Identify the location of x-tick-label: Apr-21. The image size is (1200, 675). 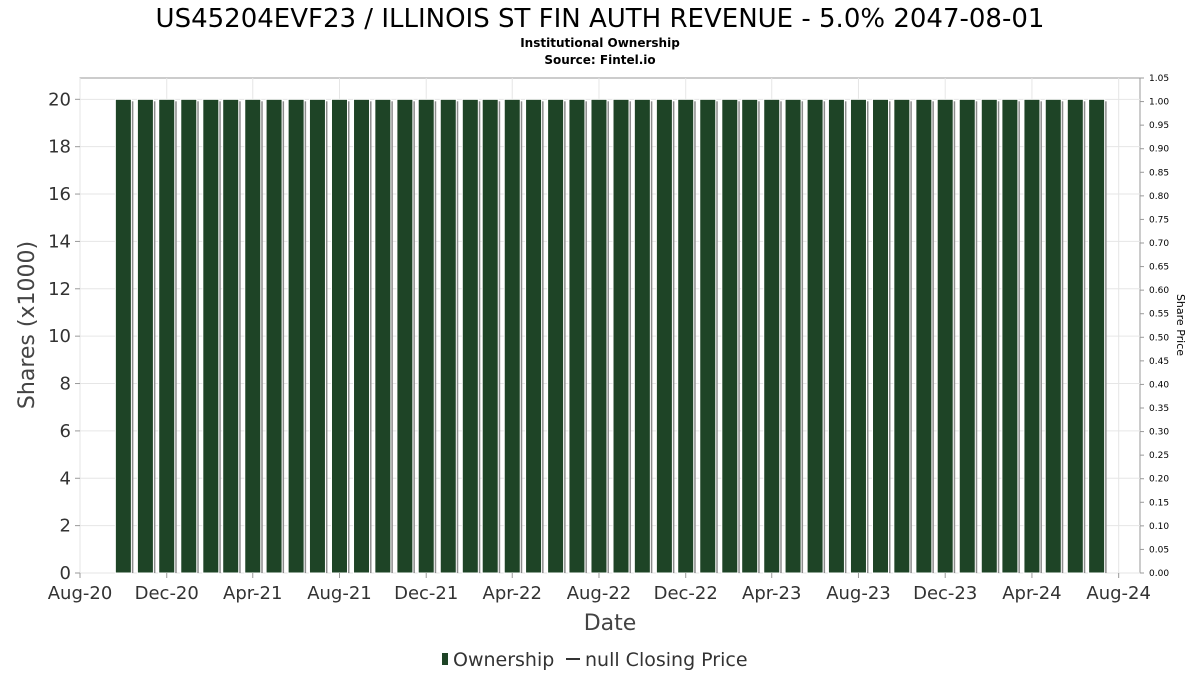
(252, 593).